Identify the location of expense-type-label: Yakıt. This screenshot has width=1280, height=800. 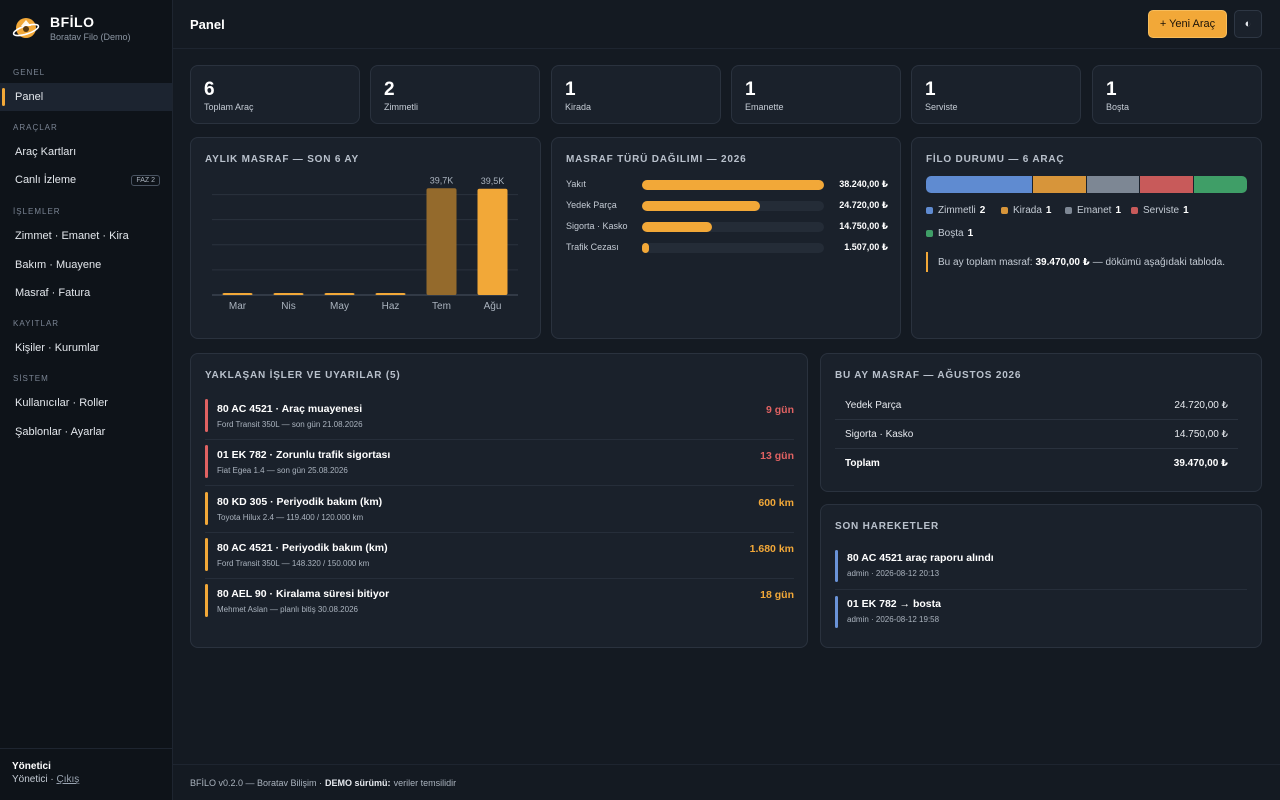
(576, 184).